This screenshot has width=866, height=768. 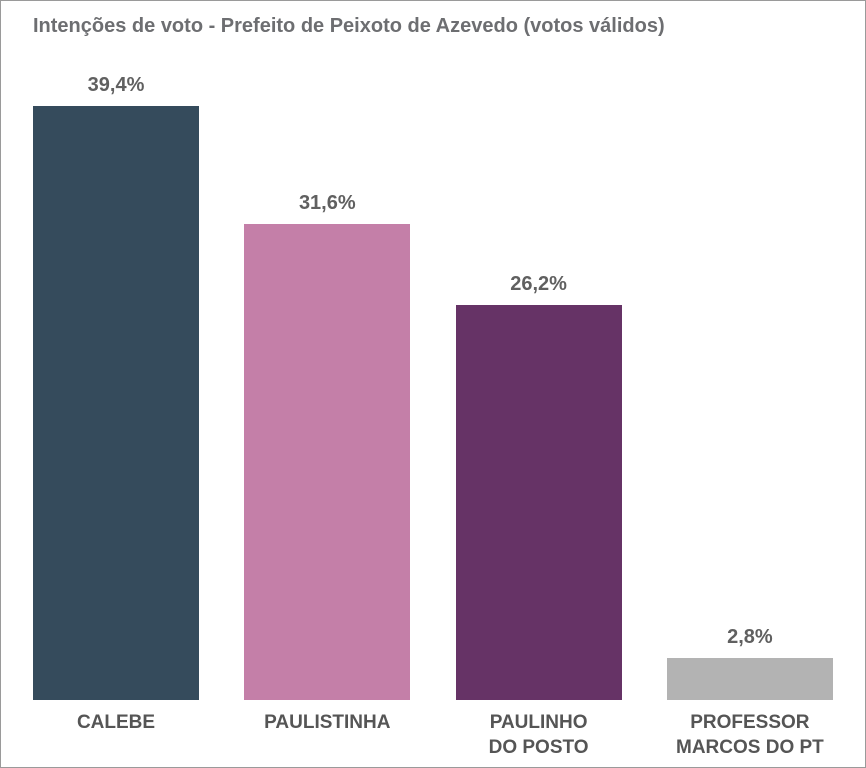 I want to click on x-tick-label: PAULISTINHA, so click(x=327, y=722).